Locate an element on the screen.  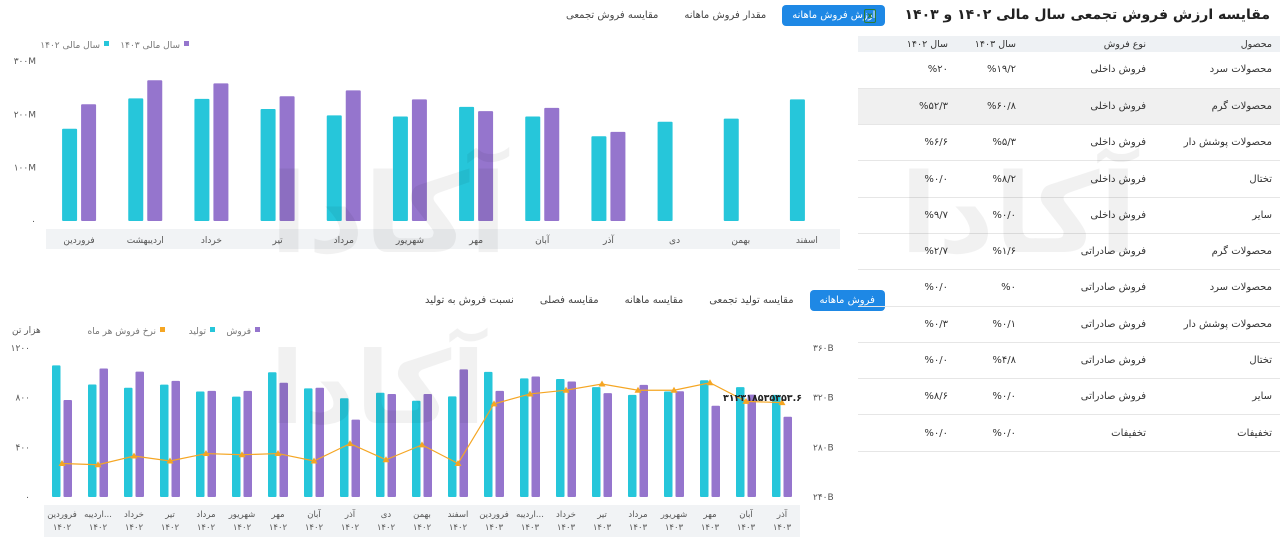
x-tick-label: فروردین is located at coordinates (78, 241).